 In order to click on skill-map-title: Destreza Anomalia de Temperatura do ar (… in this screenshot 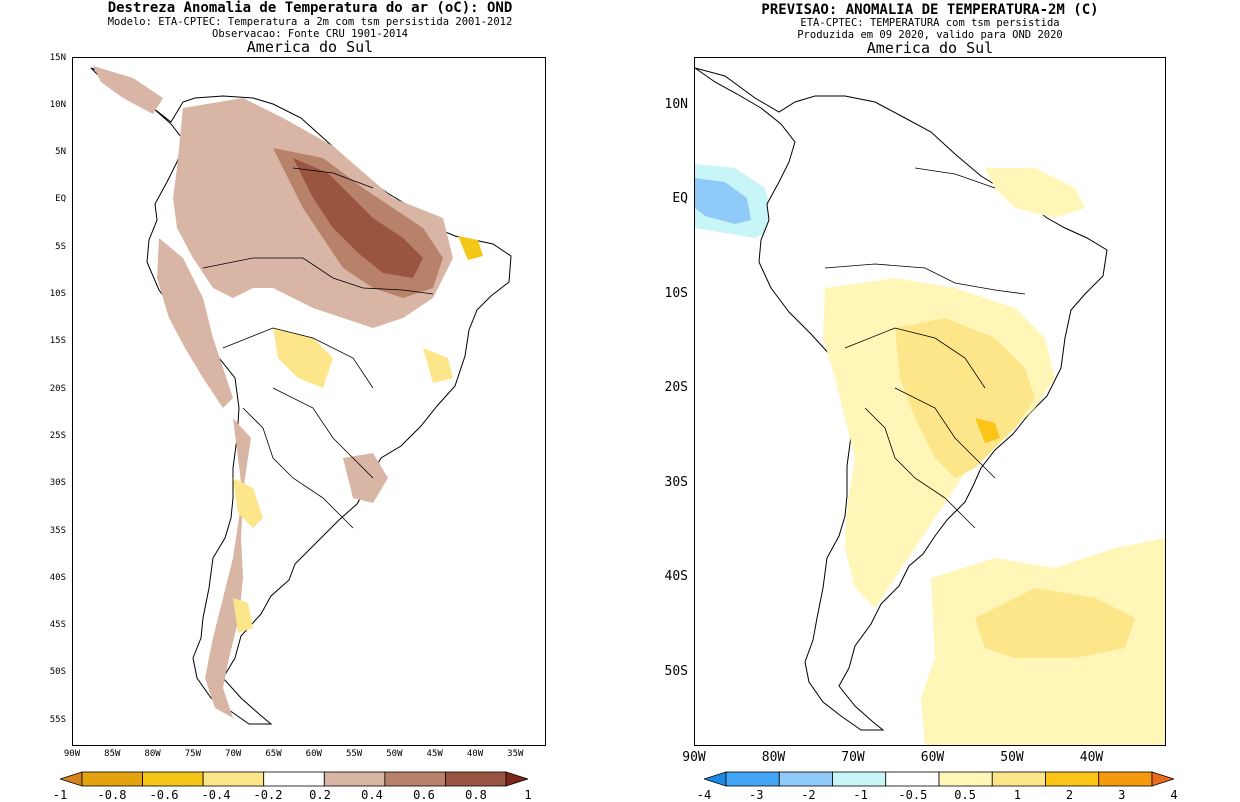, I will do `click(310, 8)`.